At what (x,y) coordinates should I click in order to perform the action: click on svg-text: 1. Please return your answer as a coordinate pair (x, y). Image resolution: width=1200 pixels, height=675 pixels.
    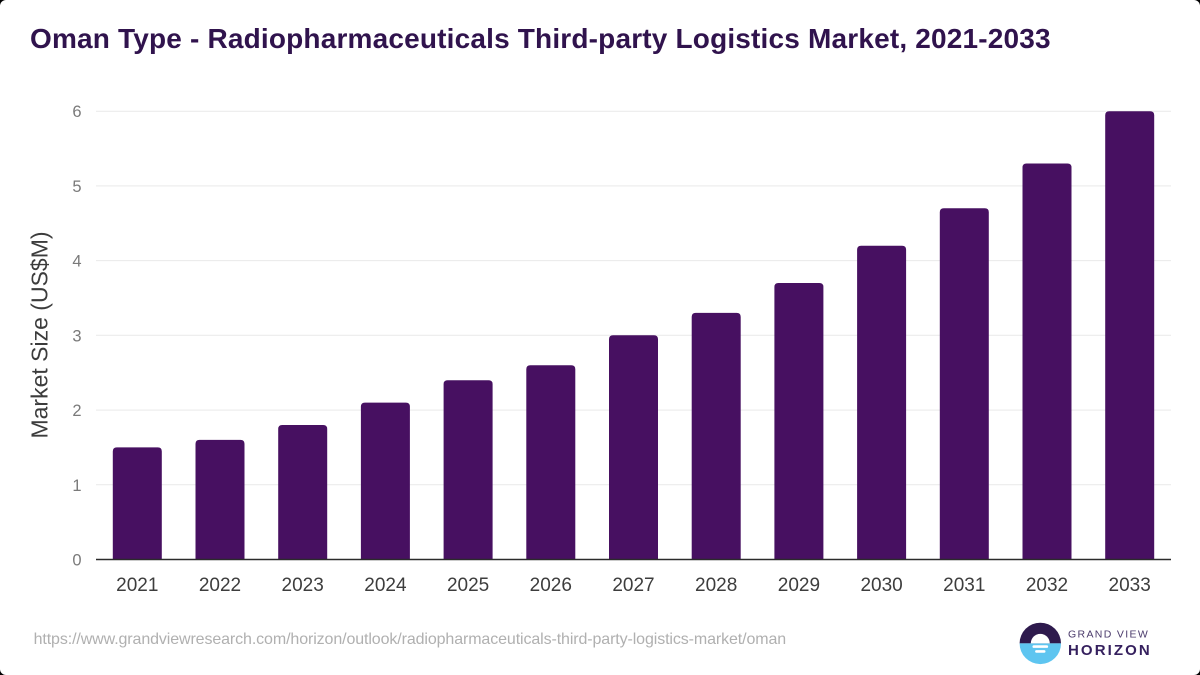
    Looking at the image, I should click on (76, 486).